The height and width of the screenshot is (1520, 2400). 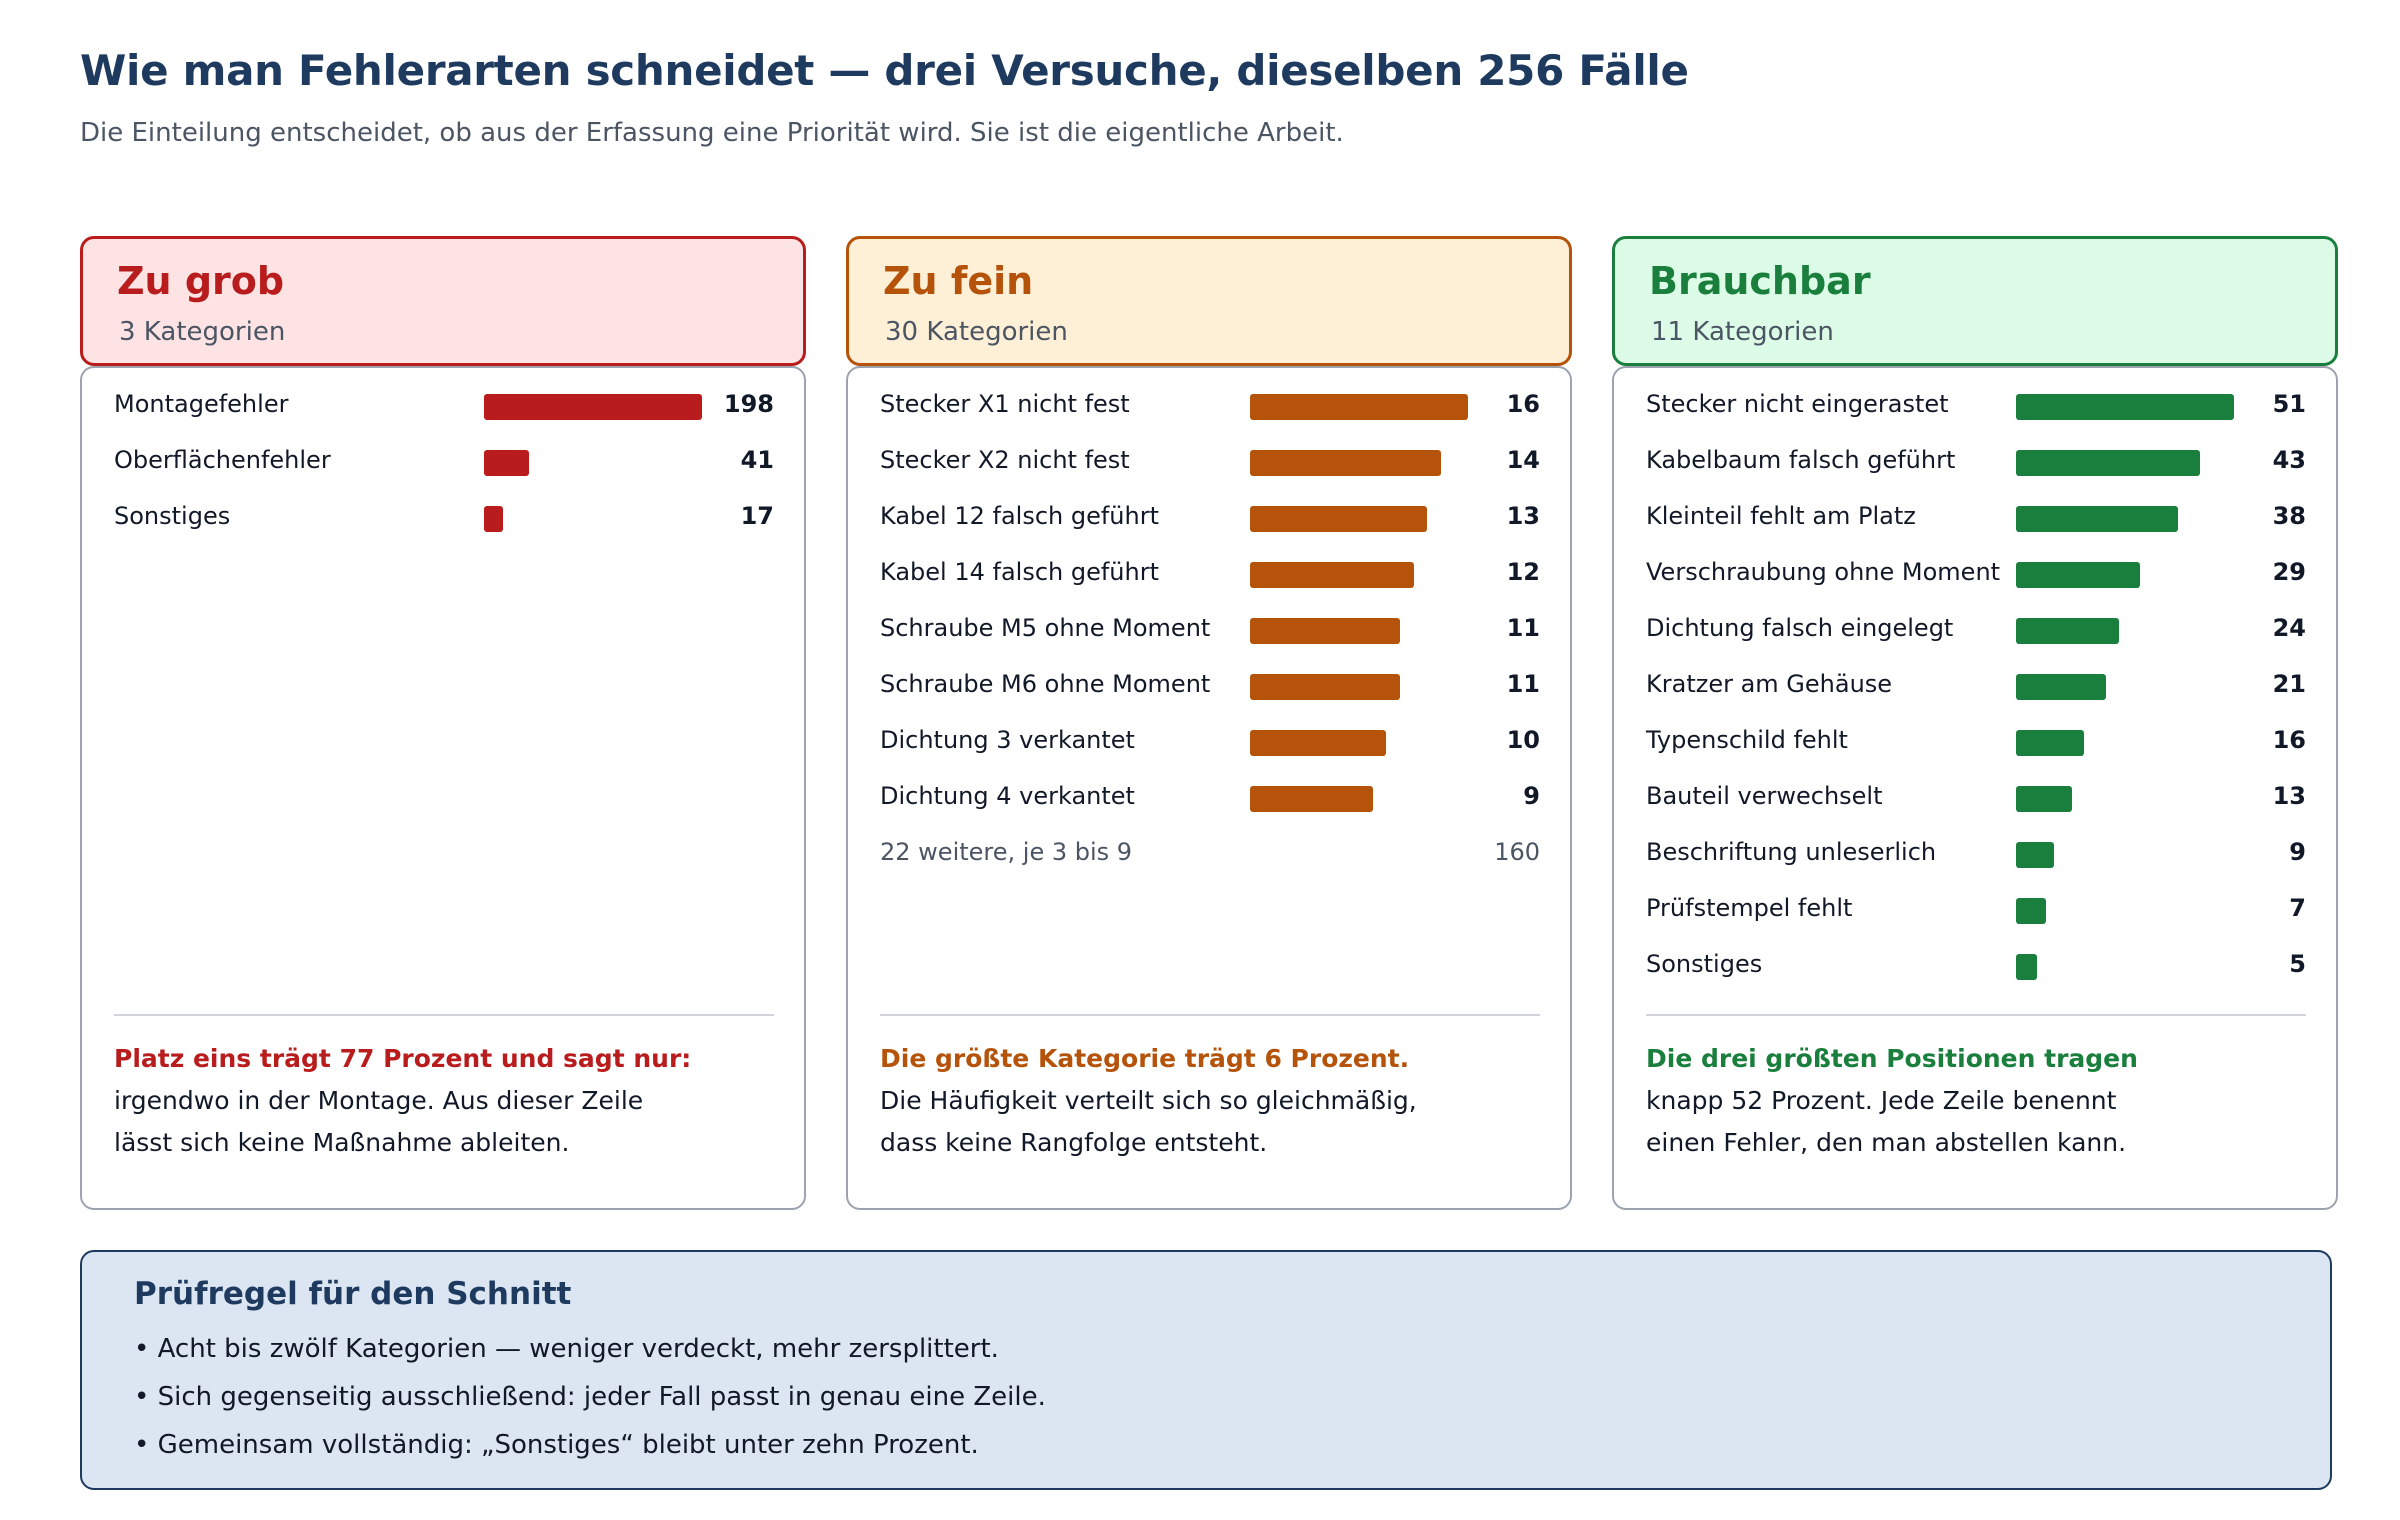 What do you see at coordinates (976, 332) in the screenshot?
I see `panel-category-count: 30 Kategorien` at bounding box center [976, 332].